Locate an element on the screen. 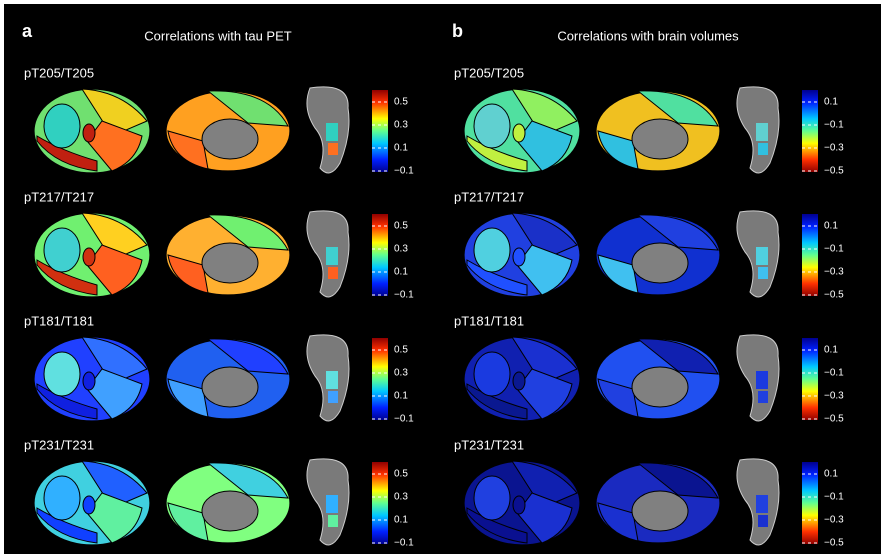 This screenshot has width=885, height=560. row-label: pT181/T181 is located at coordinates (489, 320).